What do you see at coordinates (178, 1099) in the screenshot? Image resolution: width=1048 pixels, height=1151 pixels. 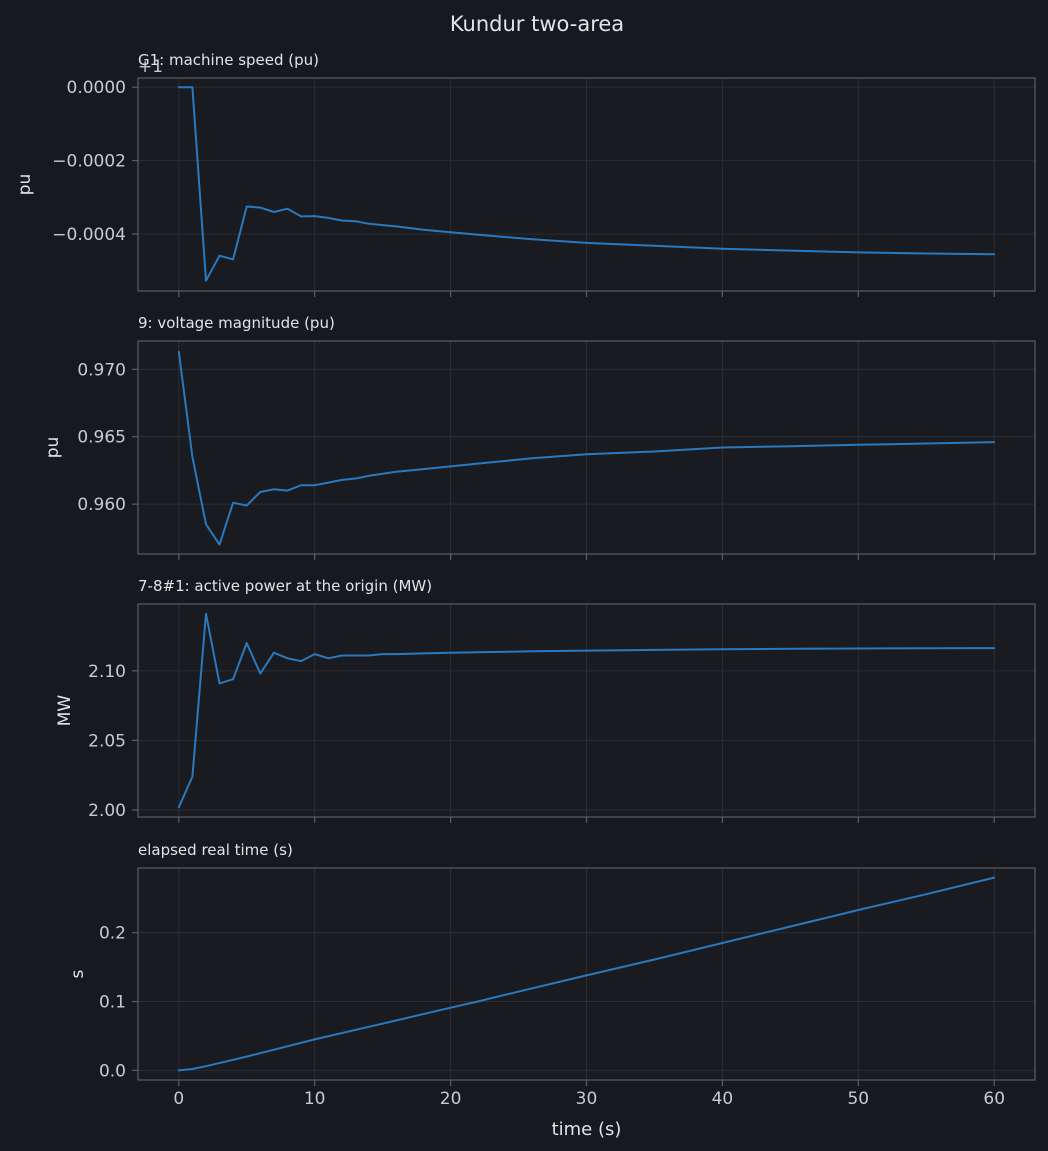 I see `x-tick-label: 0` at bounding box center [178, 1099].